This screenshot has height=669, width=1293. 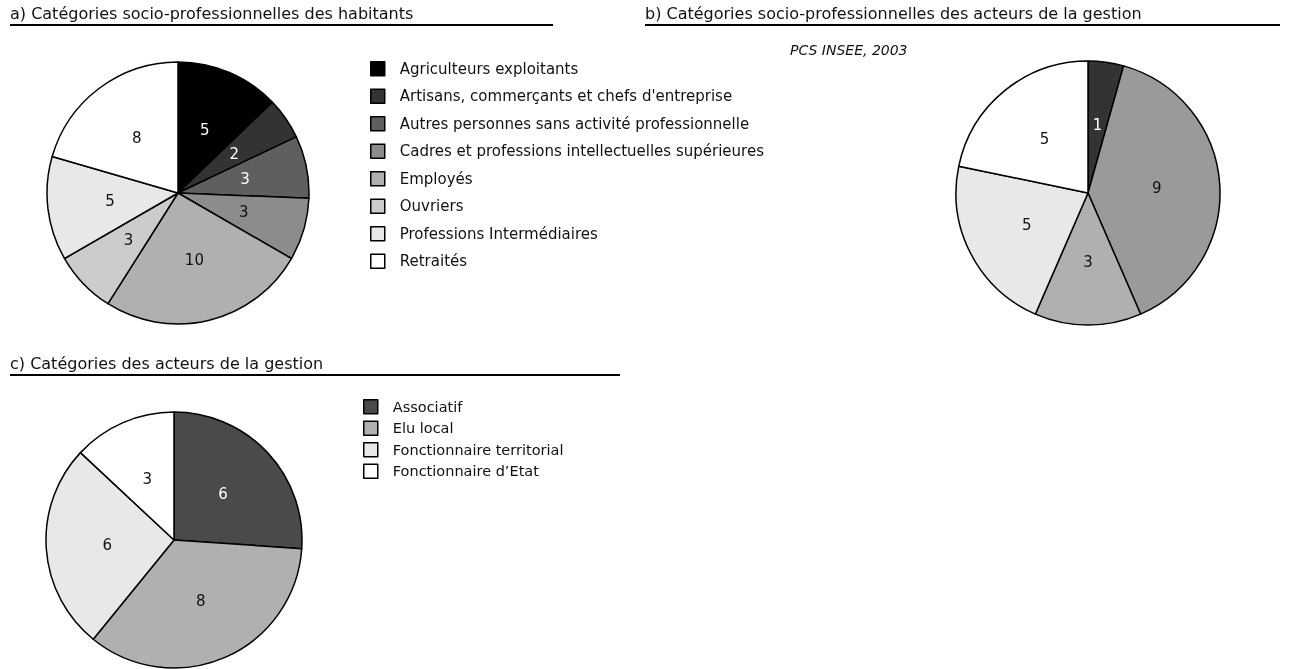 I want to click on legend-label: Agriculteurs exploitants, so click(x=489, y=68).